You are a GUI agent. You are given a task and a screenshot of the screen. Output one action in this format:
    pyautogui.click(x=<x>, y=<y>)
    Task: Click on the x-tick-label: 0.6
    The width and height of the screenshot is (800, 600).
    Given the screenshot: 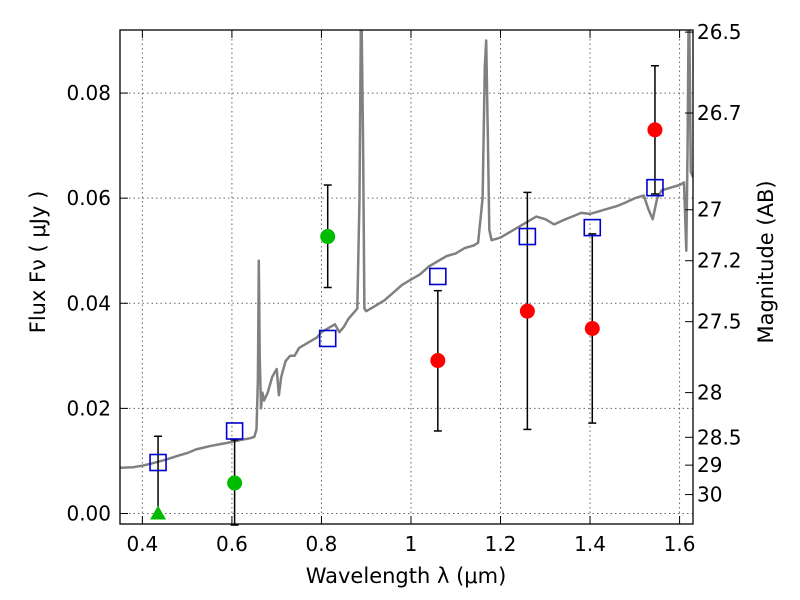 What is the action you would take?
    pyautogui.click(x=232, y=544)
    